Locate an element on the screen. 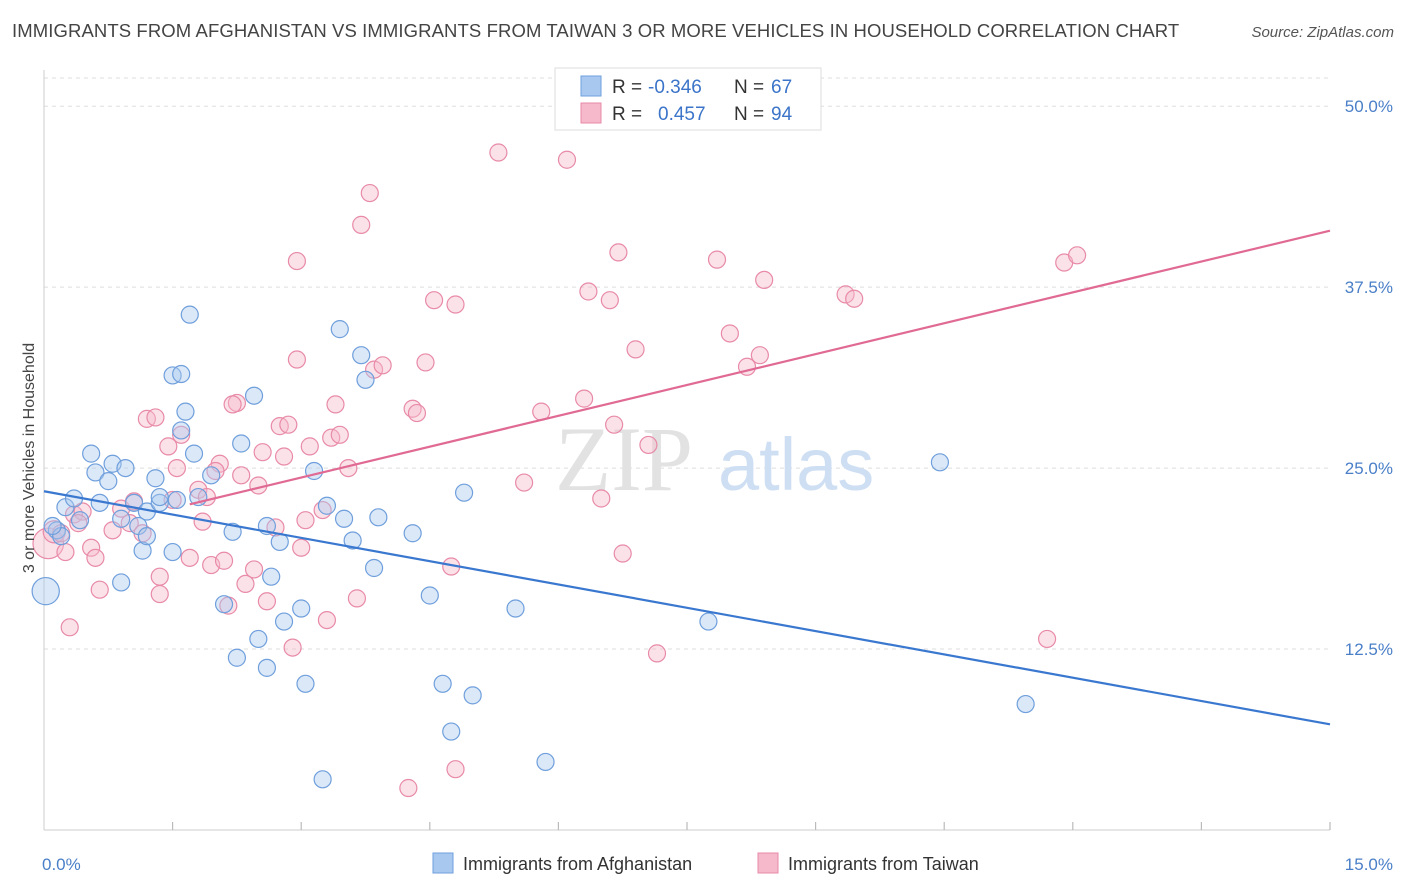 The width and height of the screenshot is (1406, 892). legend-r-value: 0.457 is located at coordinates (682, 114).